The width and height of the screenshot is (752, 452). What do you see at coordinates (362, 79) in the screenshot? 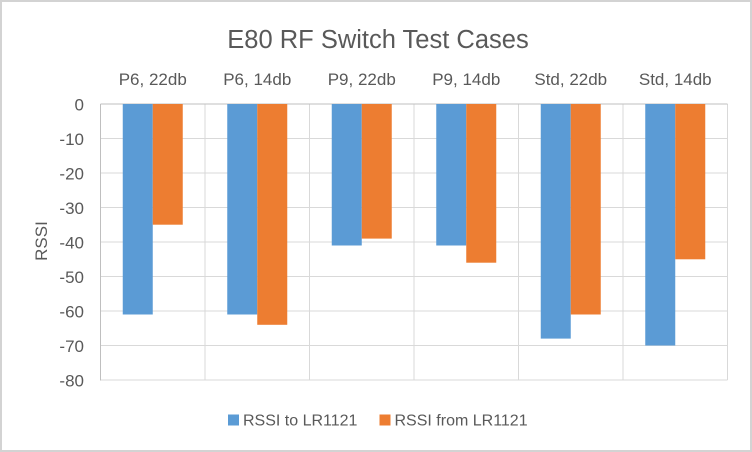
I see `svg-text: P9, 22db` at bounding box center [362, 79].